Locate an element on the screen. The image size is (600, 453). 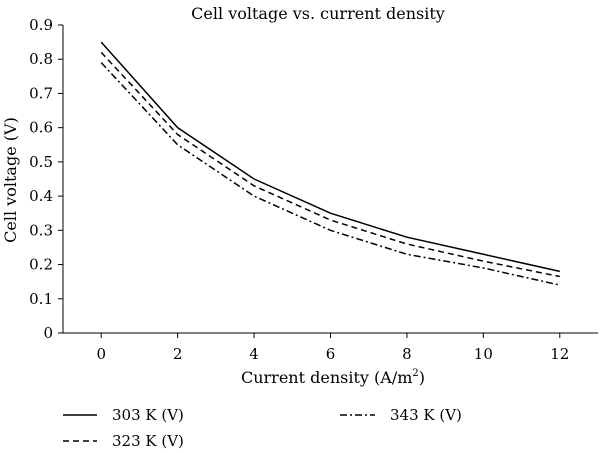
y-tick-label: 0.1 is located at coordinates (41, 299).